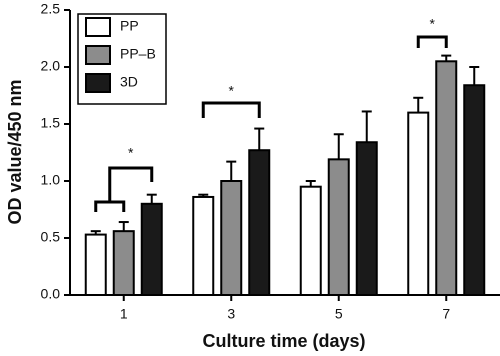  What do you see at coordinates (51, 123) in the screenshot?
I see `y-tick-label: 1.5` at bounding box center [51, 123].